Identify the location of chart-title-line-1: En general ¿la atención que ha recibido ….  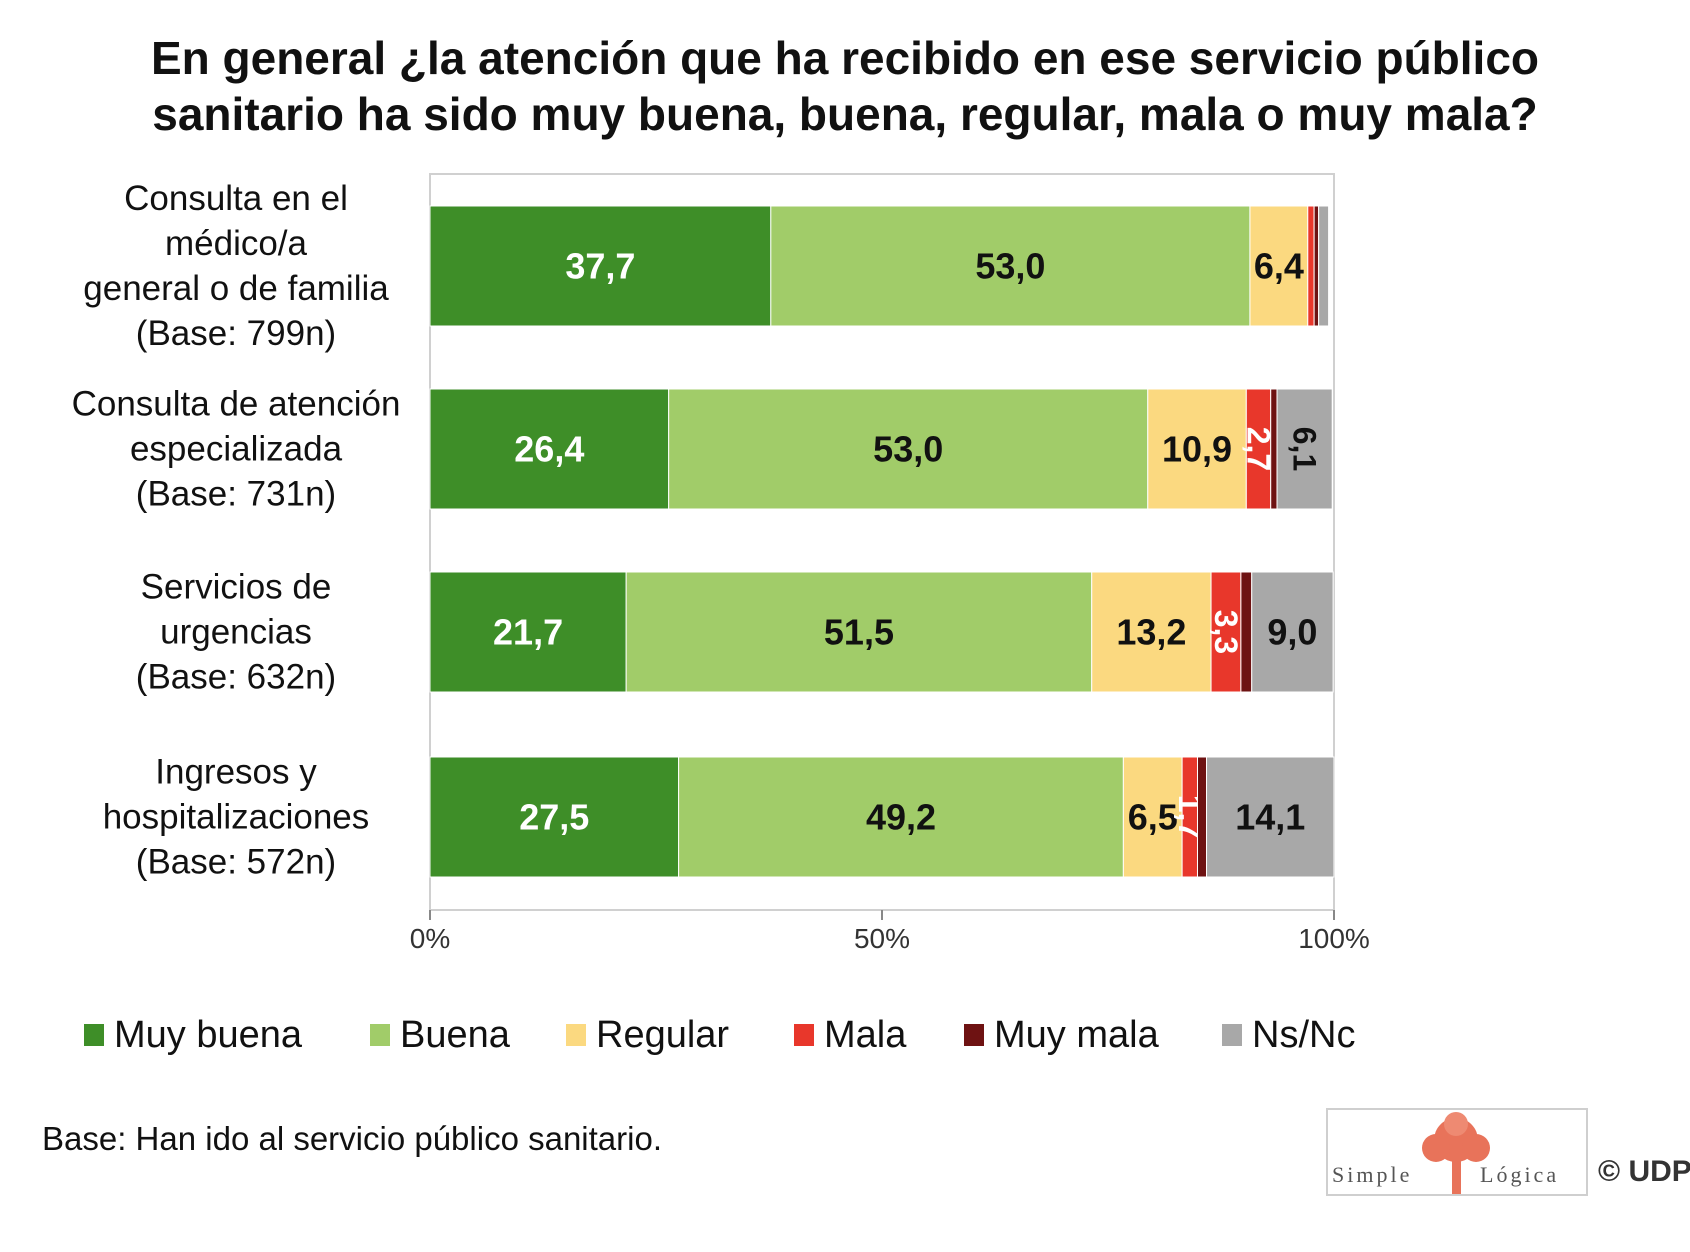
(845, 58).